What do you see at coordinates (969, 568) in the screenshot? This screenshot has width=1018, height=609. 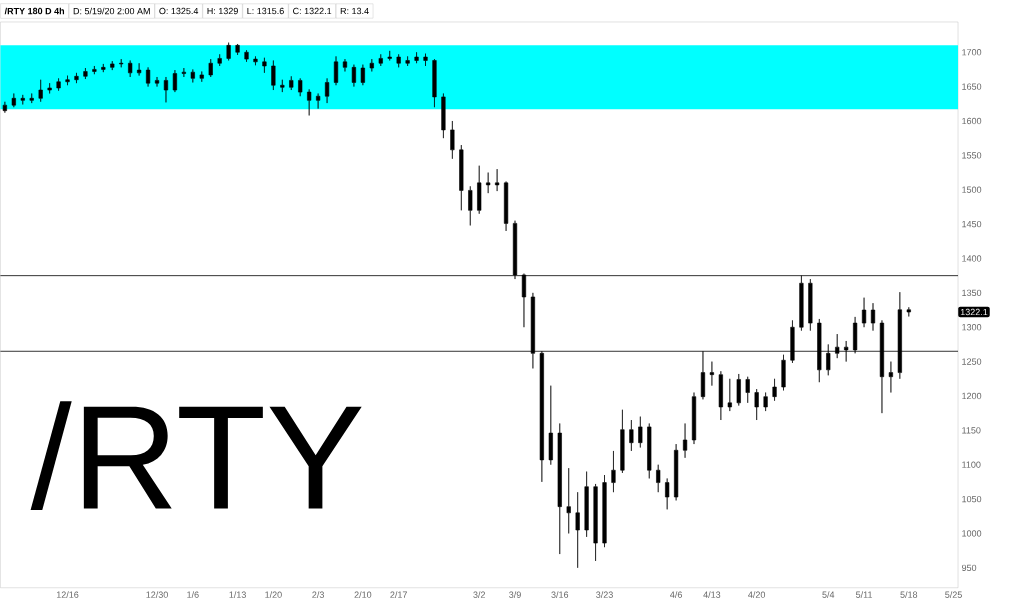 I see `y-tick-label: 950` at bounding box center [969, 568].